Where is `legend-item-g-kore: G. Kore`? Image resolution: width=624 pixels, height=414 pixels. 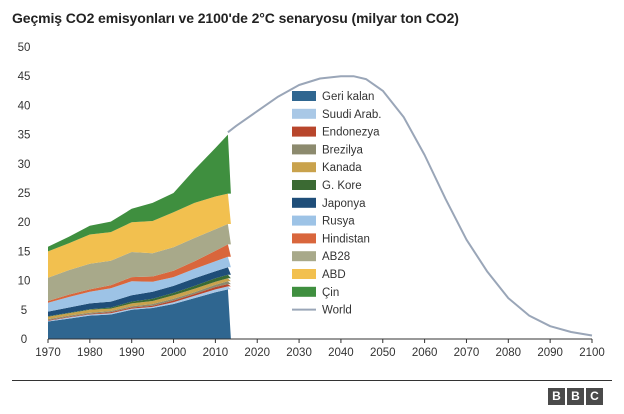 legend-item-g-kore: G. Kore is located at coordinates (327, 186).